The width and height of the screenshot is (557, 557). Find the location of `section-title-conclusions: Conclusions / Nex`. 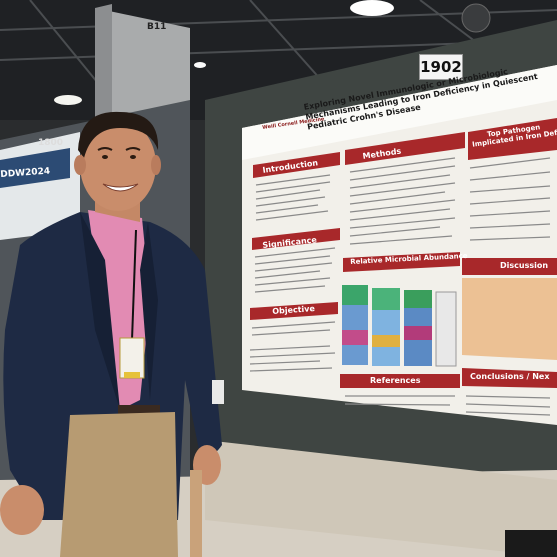

section-title-conclusions: Conclusions / Nex is located at coordinates (510, 376).